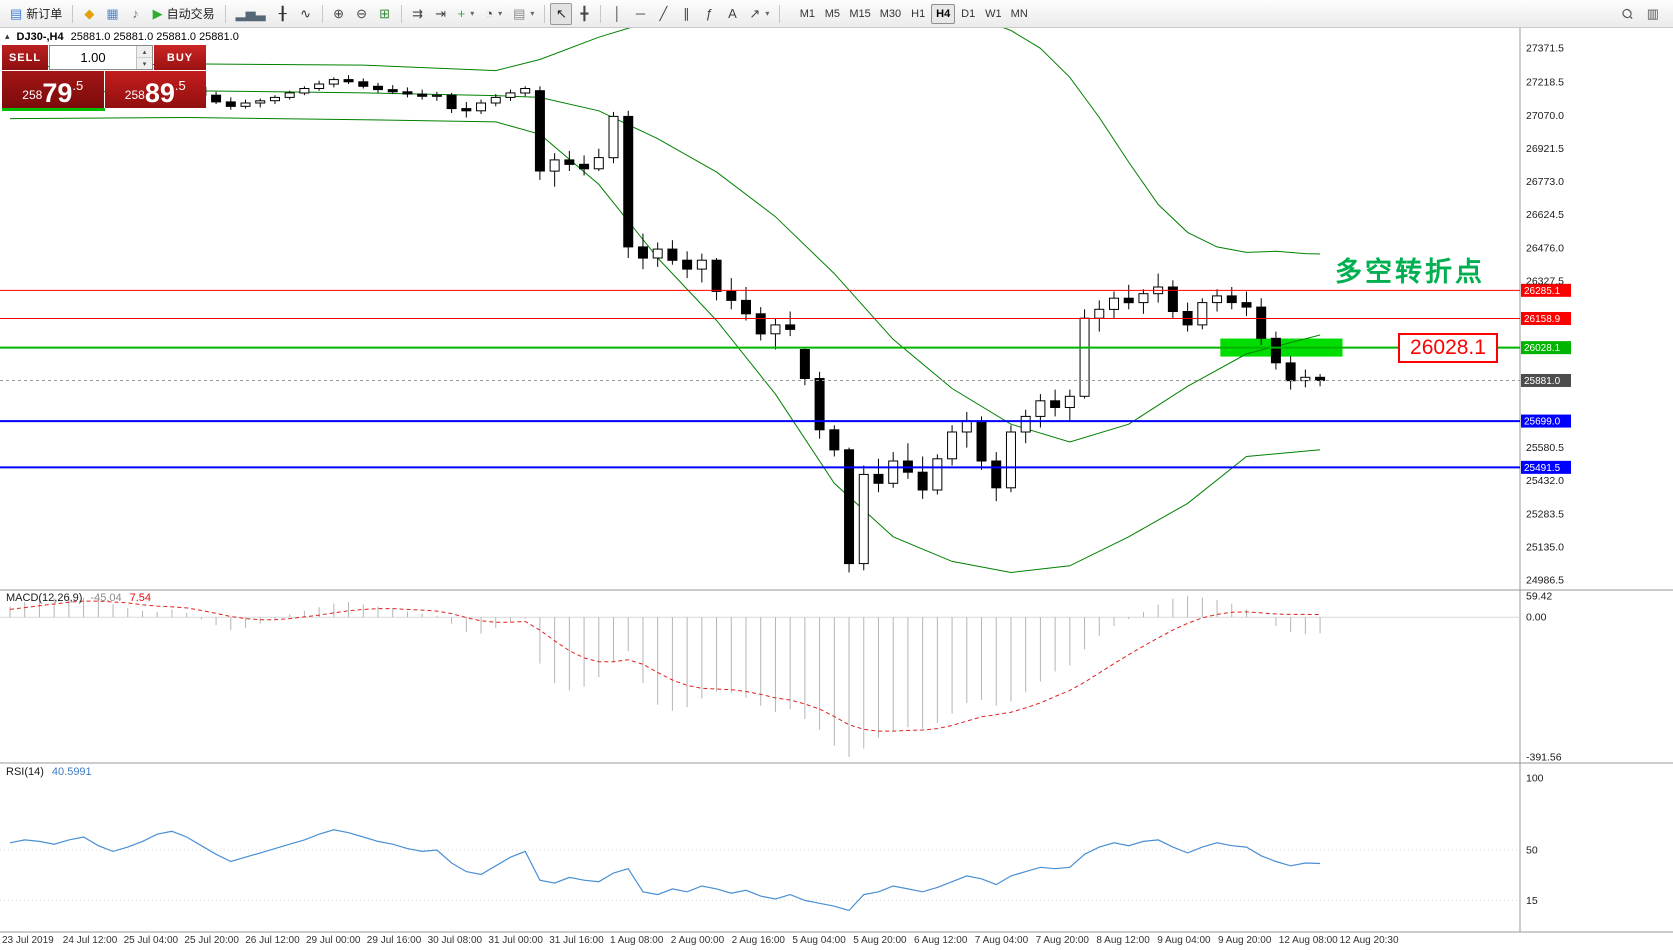 This screenshot has width=1673, height=950. I want to click on time-label: 12 Aug 20:30, so click(1369, 940).